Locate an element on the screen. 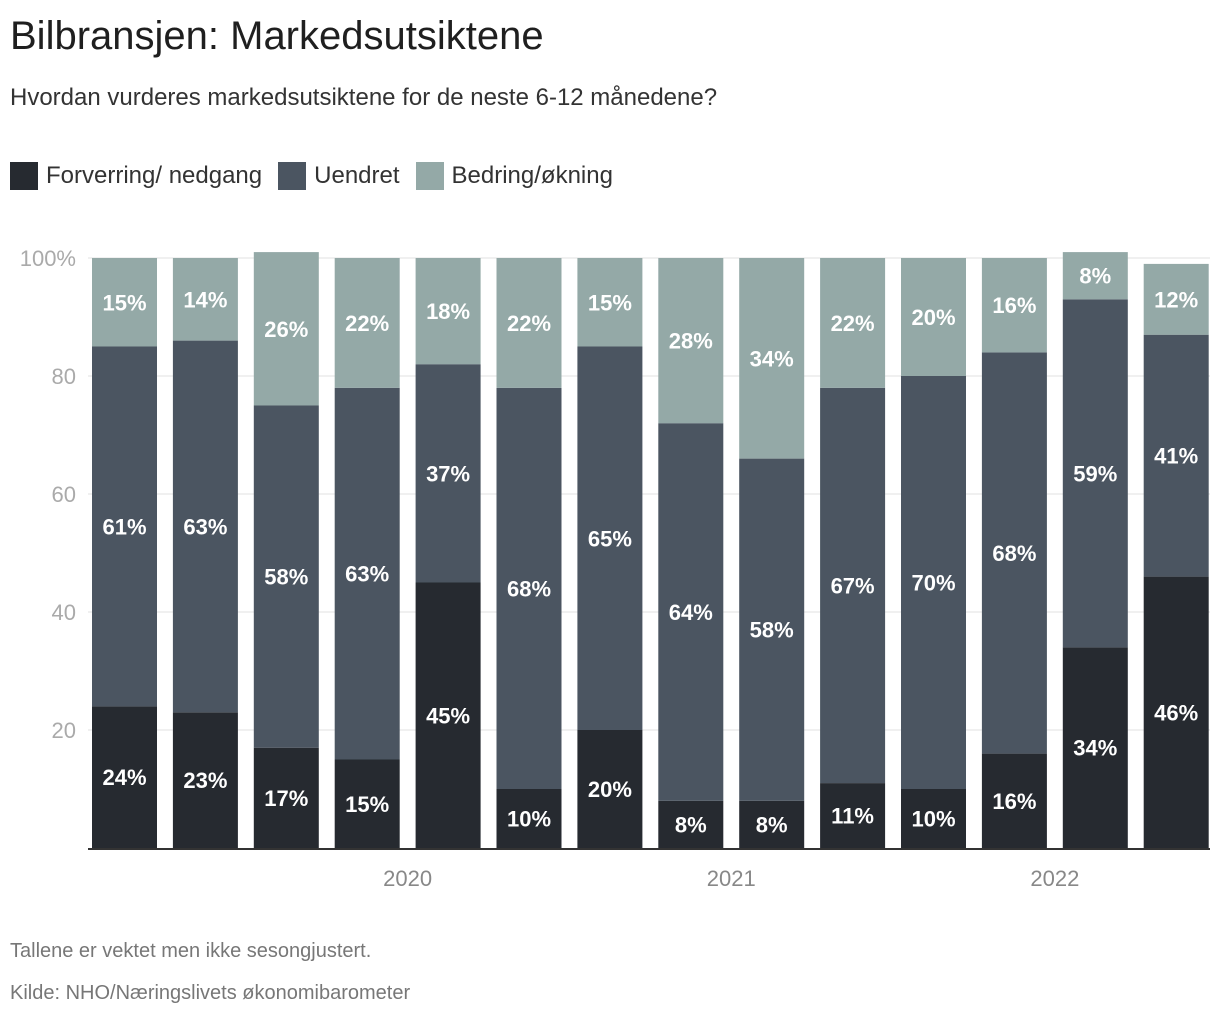 Image resolution: width=1220 pixels, height=1020 pixels. data-label: 59% is located at coordinates (1095, 473).